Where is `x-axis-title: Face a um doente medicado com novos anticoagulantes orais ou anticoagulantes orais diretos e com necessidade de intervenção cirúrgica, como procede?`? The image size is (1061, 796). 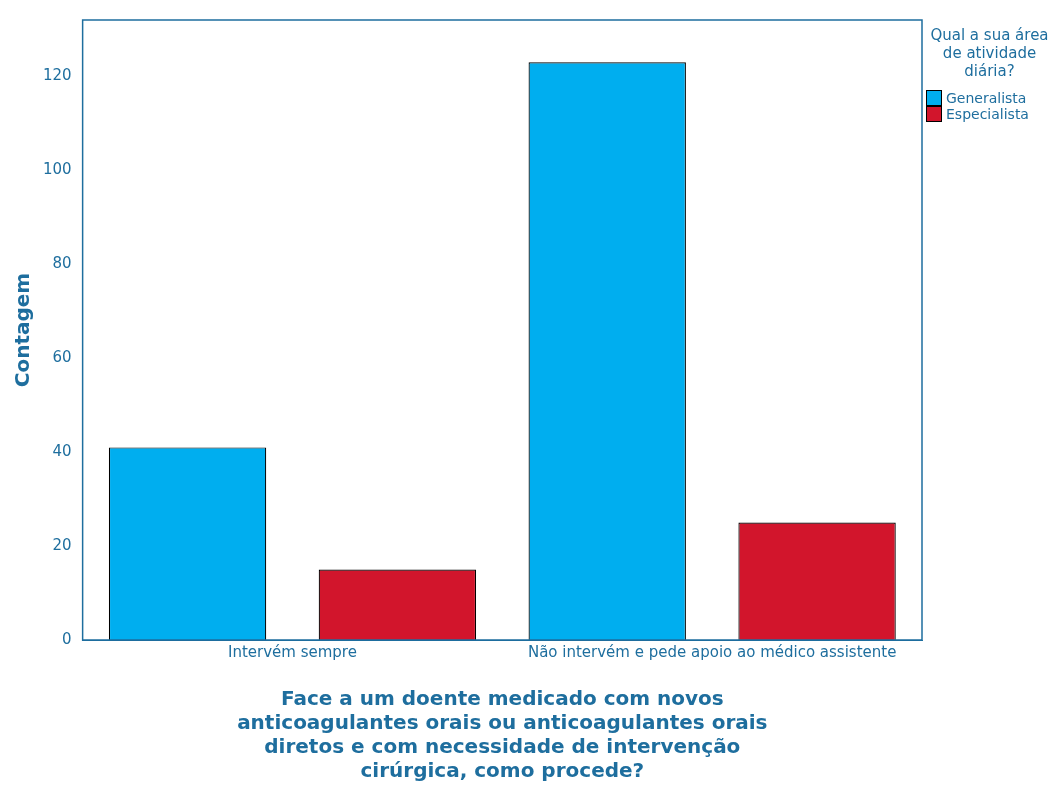
x-axis-title: Face a um doente medicado com novos anticoagulantes orais ou anticoagulantes orais diretos e com necessidade de intervenção cirúrgica, como procede? is located at coordinates (502, 734).